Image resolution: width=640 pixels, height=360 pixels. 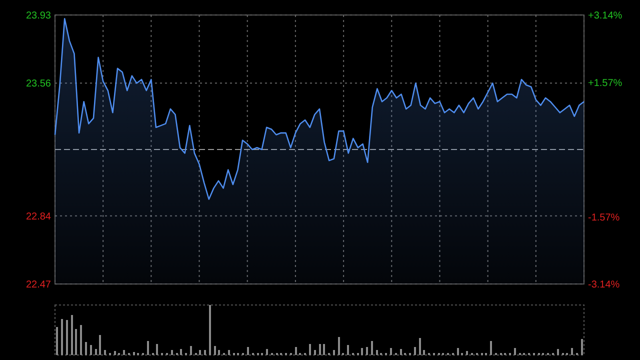 What do you see at coordinates (604, 285) in the screenshot?
I see `y2-tick-label: -3.14%` at bounding box center [604, 285].